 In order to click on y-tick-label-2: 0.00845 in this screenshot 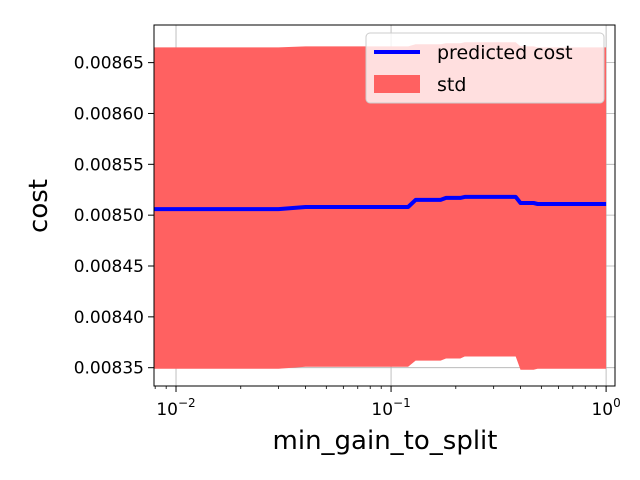, I will do `click(109, 267)`.